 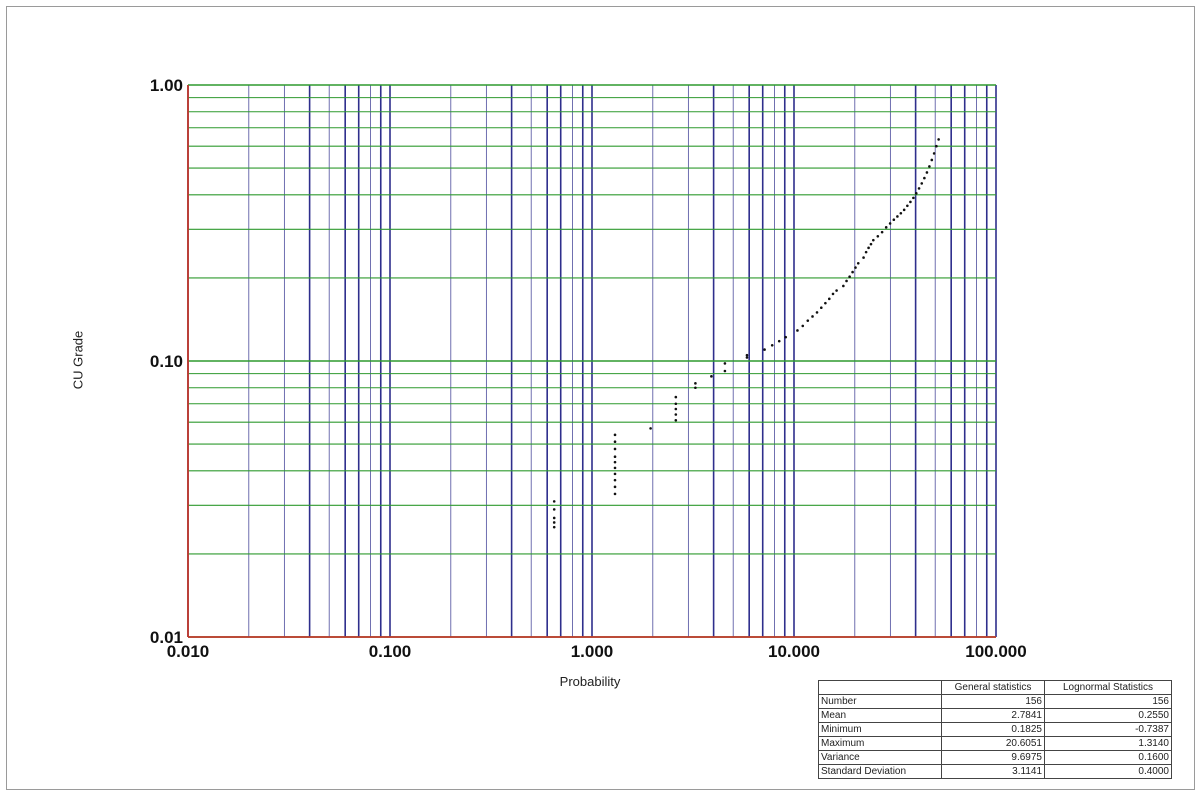 I want to click on table-row: Maximum 20.6051 1.3140, so click(x=995, y=743).